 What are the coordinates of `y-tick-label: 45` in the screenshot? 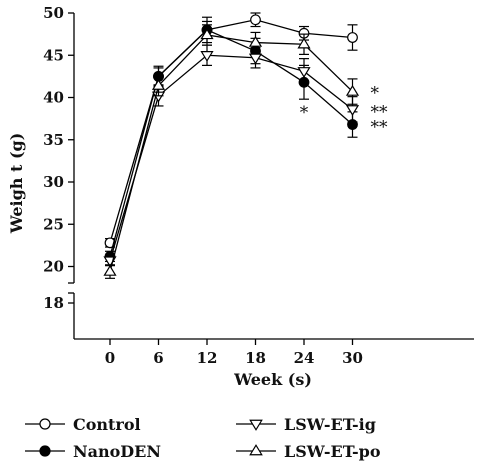 It's located at (53, 55).